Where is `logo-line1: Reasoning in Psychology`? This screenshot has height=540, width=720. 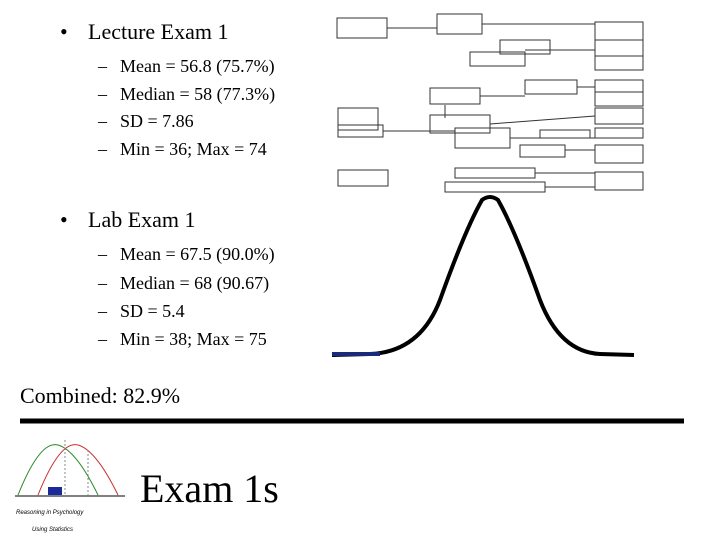 logo-line1: Reasoning in Psychology is located at coordinates (50, 513).